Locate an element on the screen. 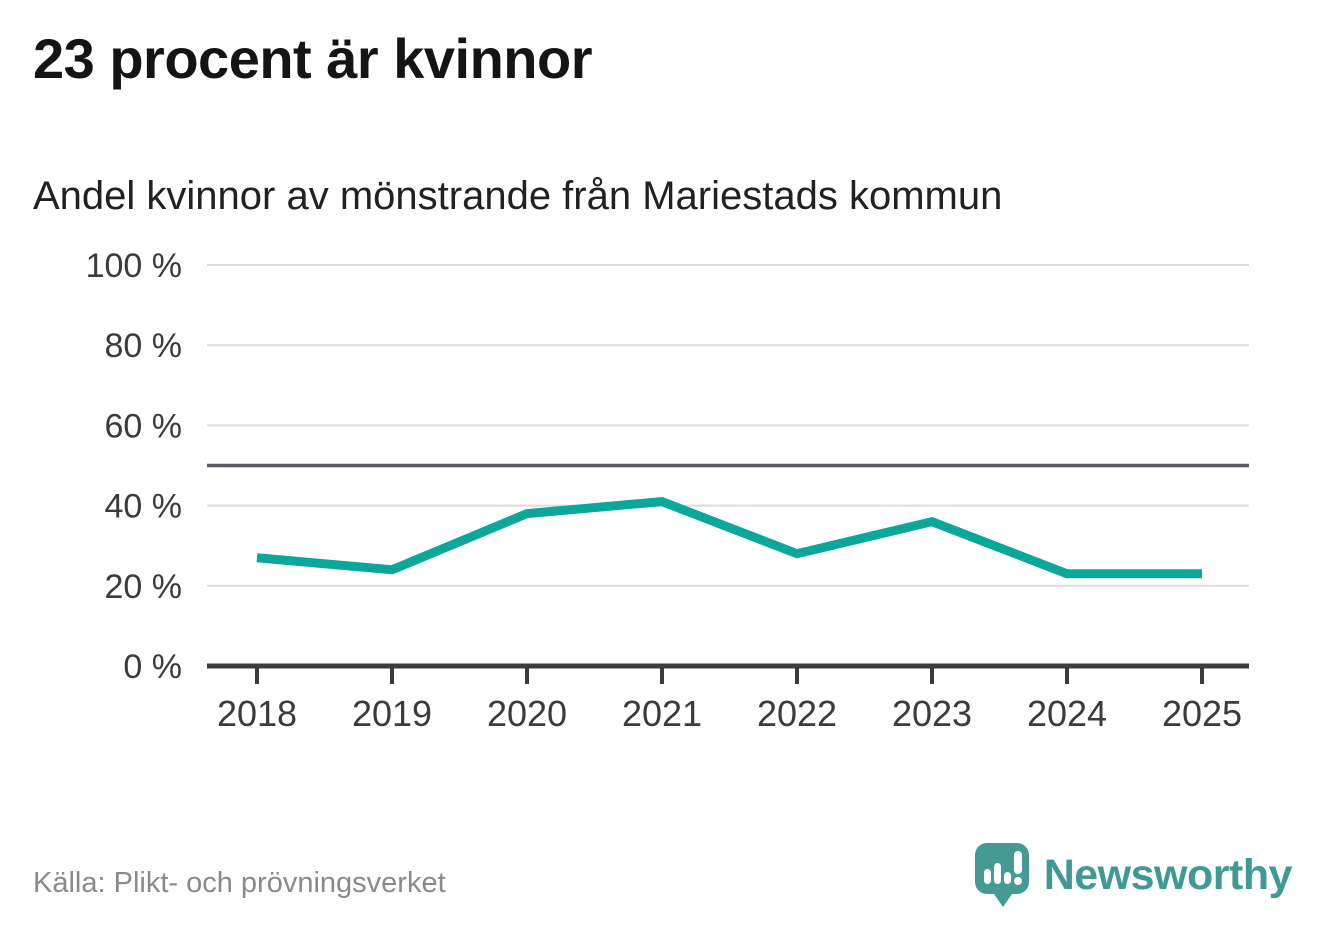 The height and width of the screenshot is (939, 1322). x-tick-label: 2022 is located at coordinates (797, 713).